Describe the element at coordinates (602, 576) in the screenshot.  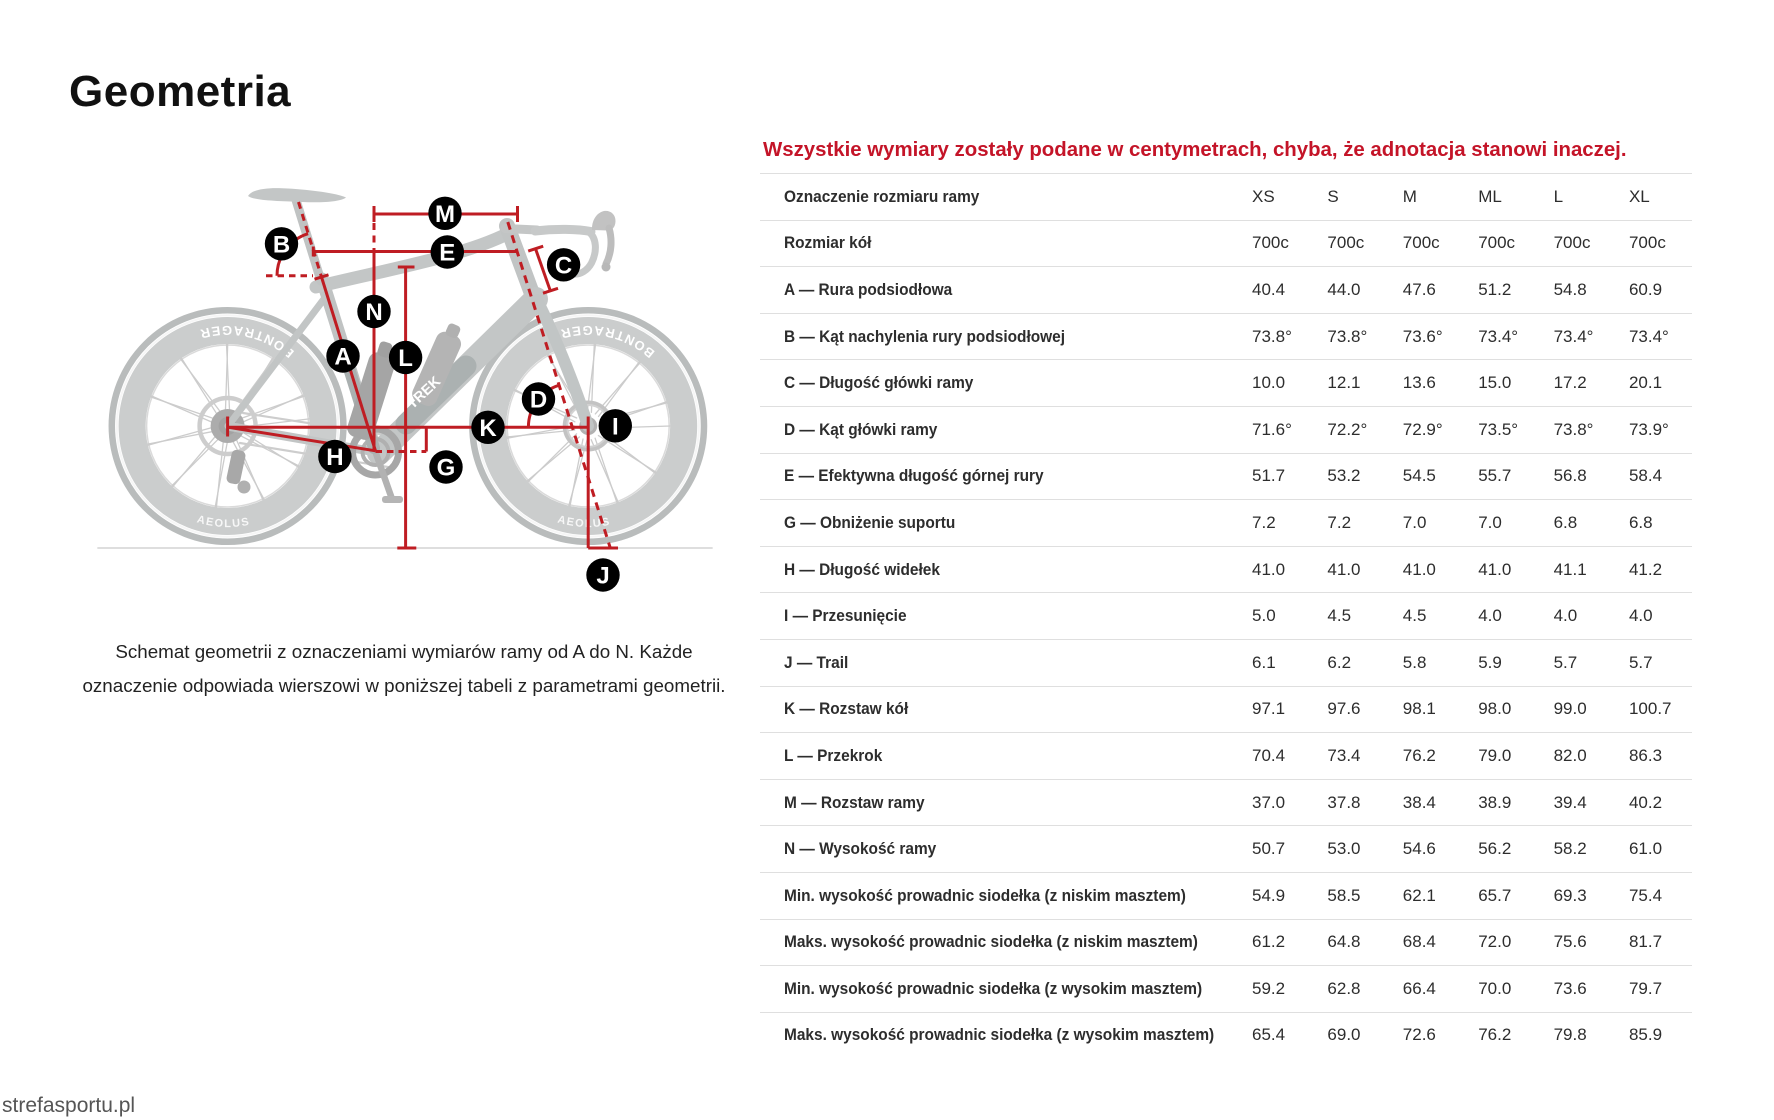
I see `svg-text: J` at that location.